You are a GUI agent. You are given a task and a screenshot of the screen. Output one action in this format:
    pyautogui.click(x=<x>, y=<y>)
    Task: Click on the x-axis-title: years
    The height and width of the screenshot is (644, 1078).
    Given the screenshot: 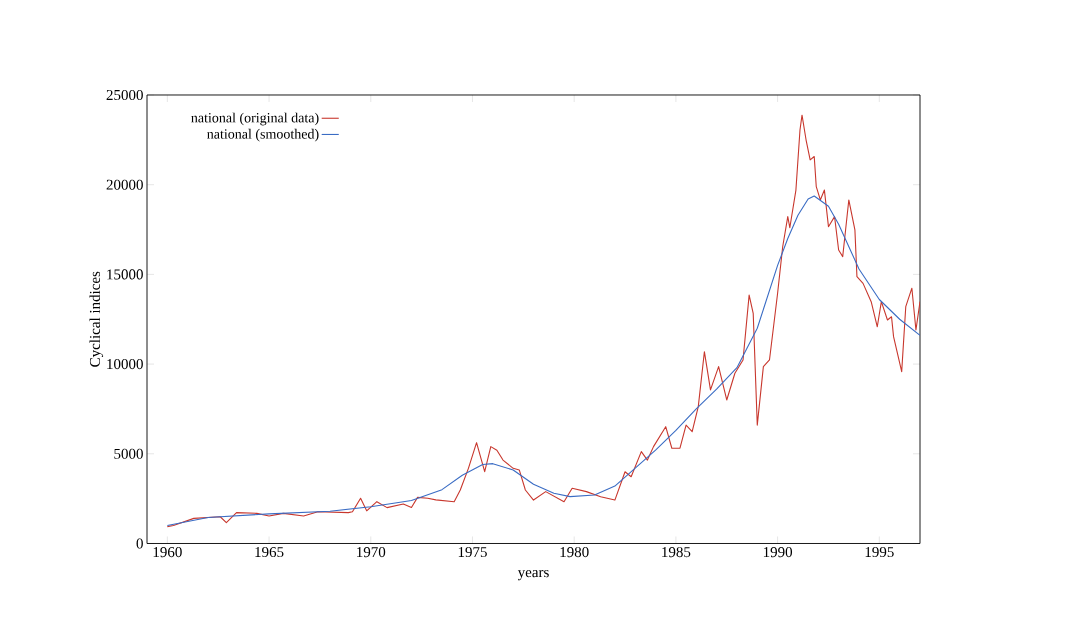 What is the action you would take?
    pyautogui.click(x=533, y=575)
    